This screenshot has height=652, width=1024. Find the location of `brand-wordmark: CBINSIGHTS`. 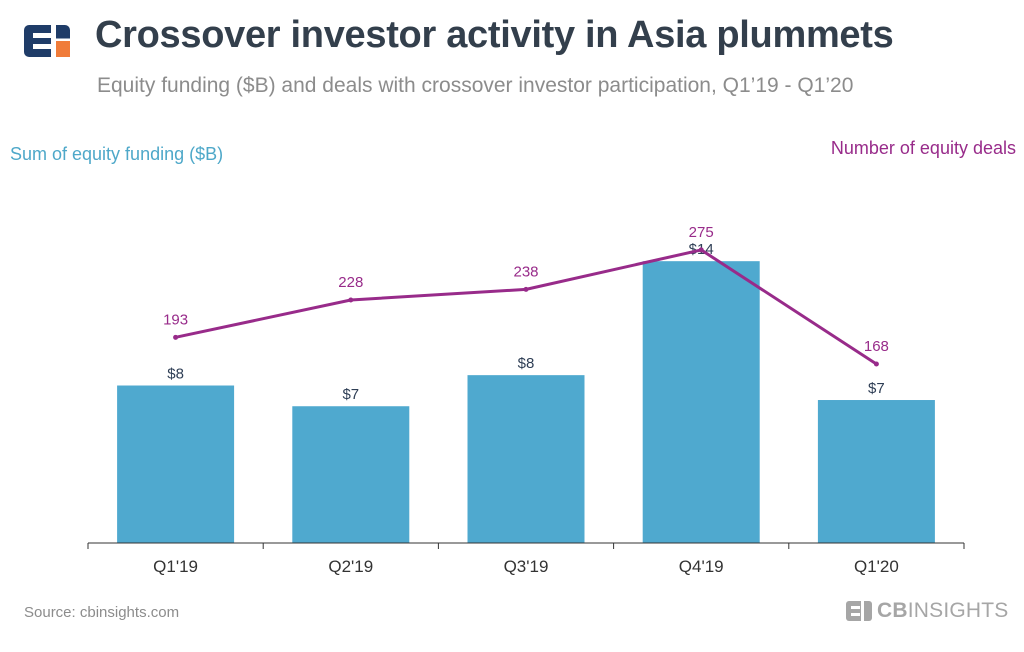

brand-wordmark: CBINSIGHTS is located at coordinates (943, 610).